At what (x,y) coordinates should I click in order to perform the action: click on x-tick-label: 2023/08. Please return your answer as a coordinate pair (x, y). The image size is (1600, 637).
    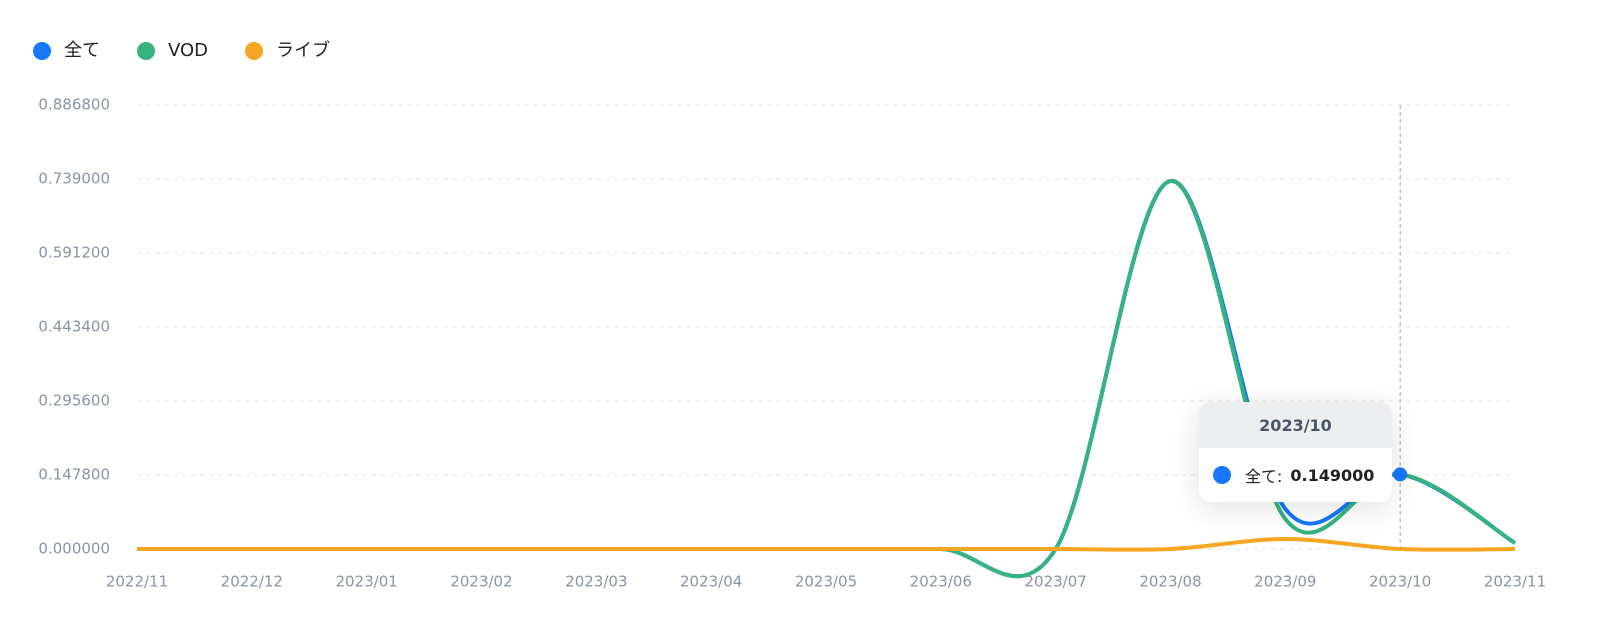
    Looking at the image, I should click on (1170, 582).